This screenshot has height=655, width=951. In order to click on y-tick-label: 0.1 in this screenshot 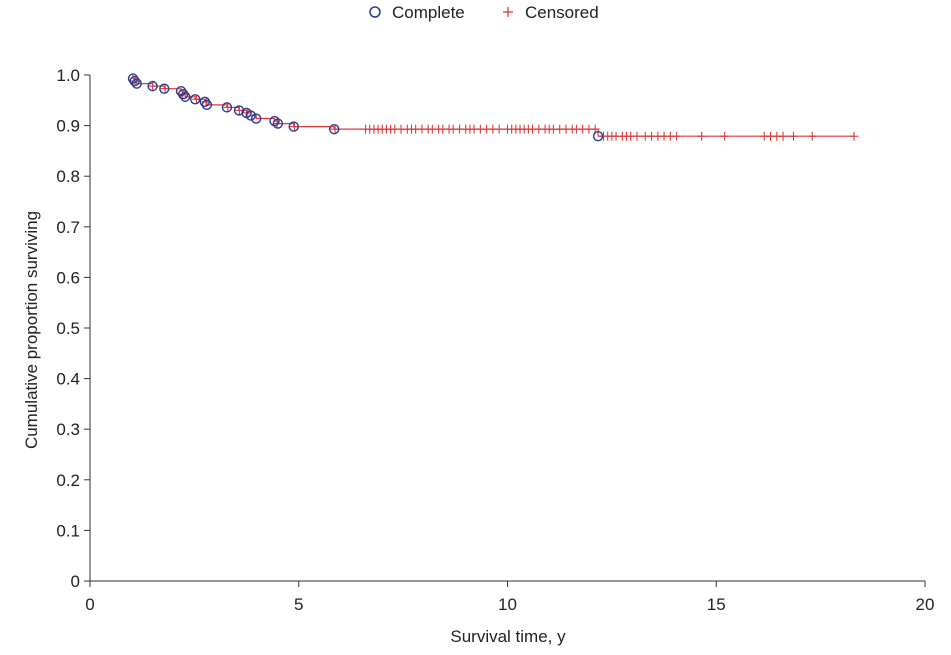, I will do `click(68, 530)`.